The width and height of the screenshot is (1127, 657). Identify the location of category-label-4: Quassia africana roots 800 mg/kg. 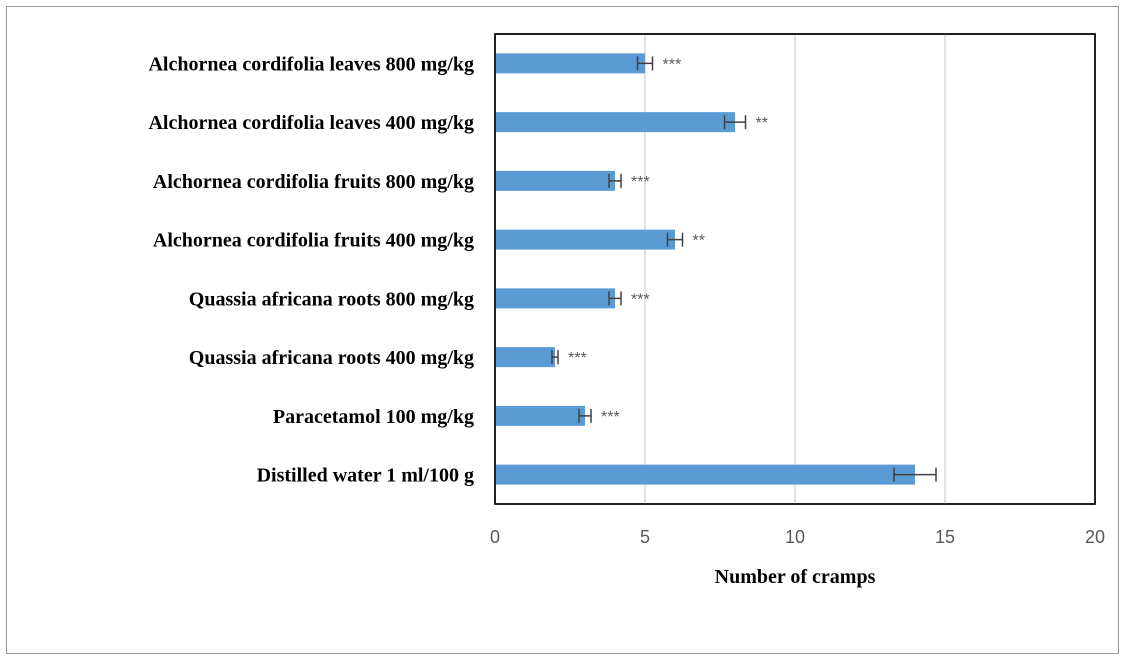
(331, 299).